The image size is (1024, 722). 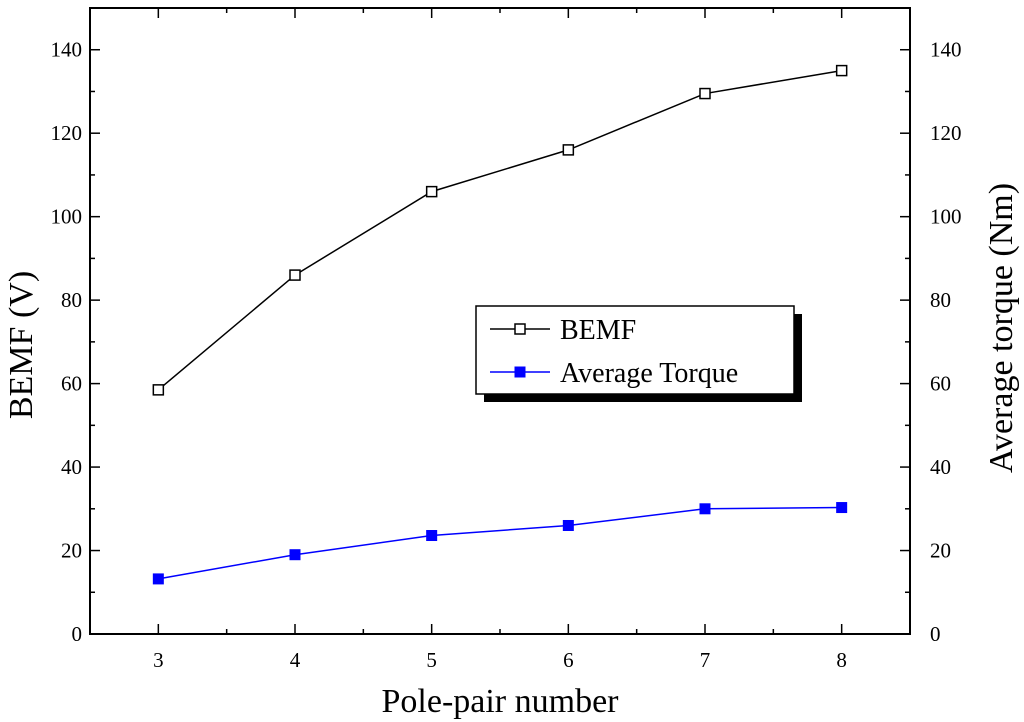 I want to click on y-tick-label: 80, so click(x=71, y=300).